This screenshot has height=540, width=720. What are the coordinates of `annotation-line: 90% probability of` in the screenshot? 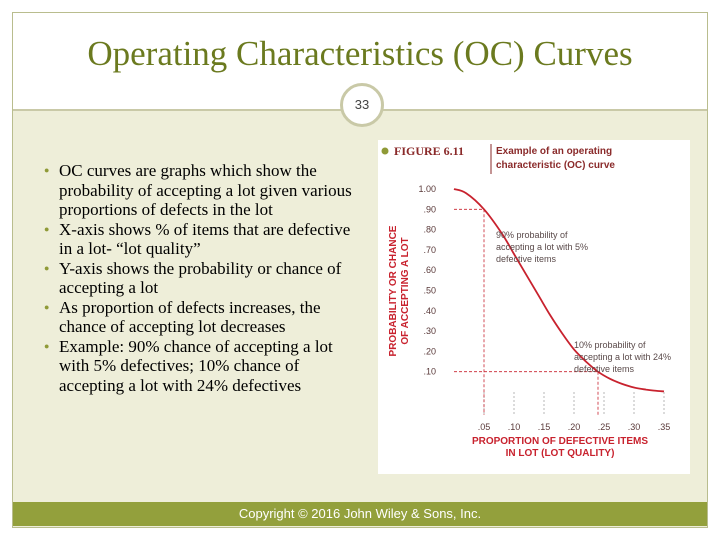 It's located at (532, 235).